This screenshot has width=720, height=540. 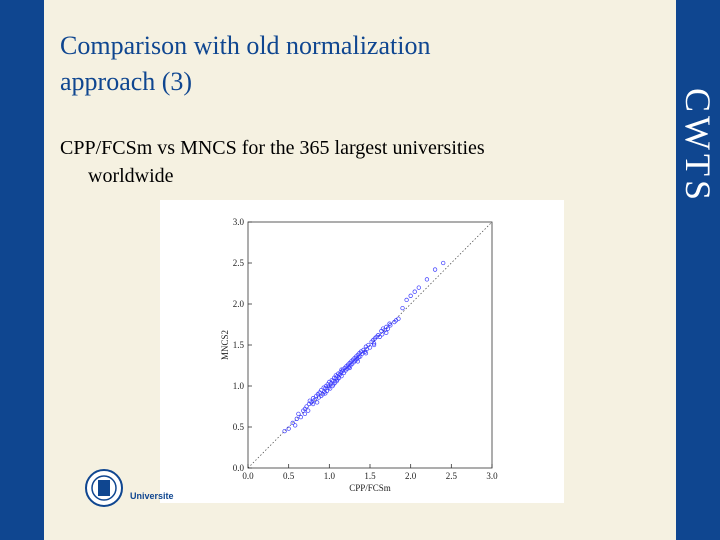 What do you see at coordinates (239, 427) in the screenshot?
I see `y-tick-label: 0.5` at bounding box center [239, 427].